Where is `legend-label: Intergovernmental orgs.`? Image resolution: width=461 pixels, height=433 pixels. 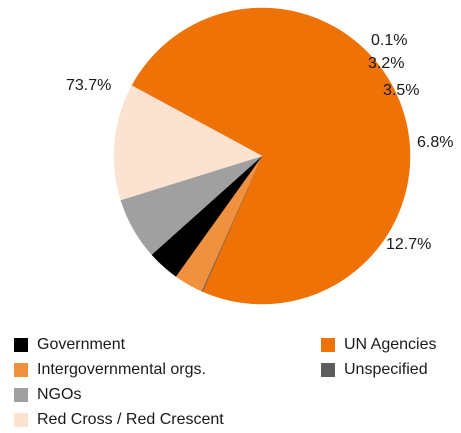 legend-label: Intergovernmental orgs. is located at coordinates (121, 369).